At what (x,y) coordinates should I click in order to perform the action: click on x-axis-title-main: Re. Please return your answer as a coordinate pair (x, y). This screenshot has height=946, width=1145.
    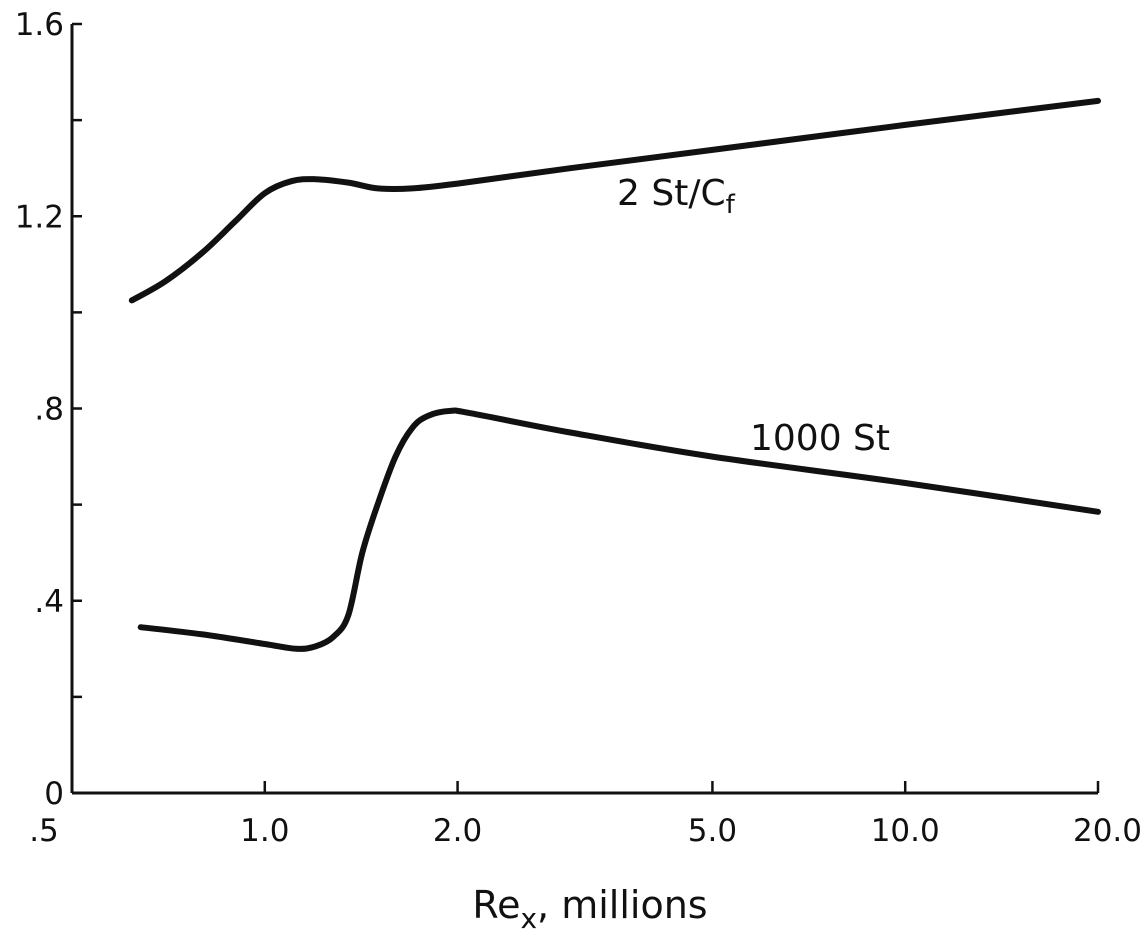
    Looking at the image, I should click on (496, 905).